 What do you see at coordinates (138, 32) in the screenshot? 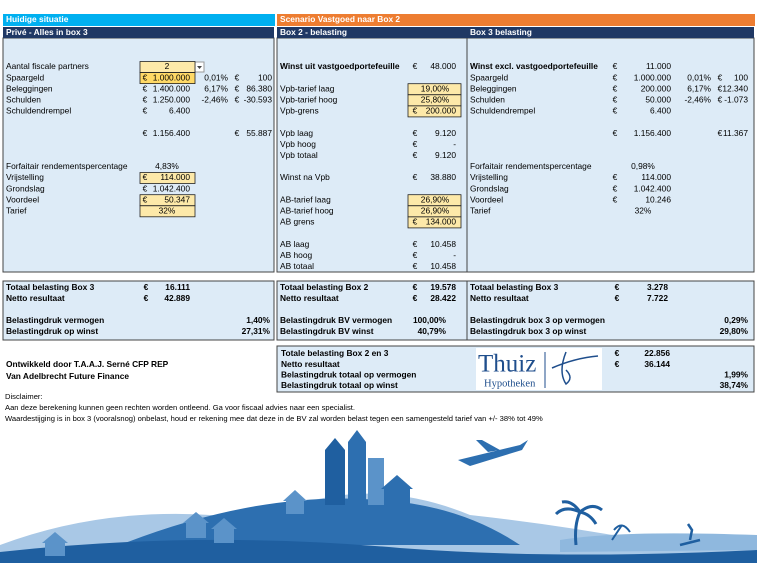
I see `section-bar` at bounding box center [138, 32].